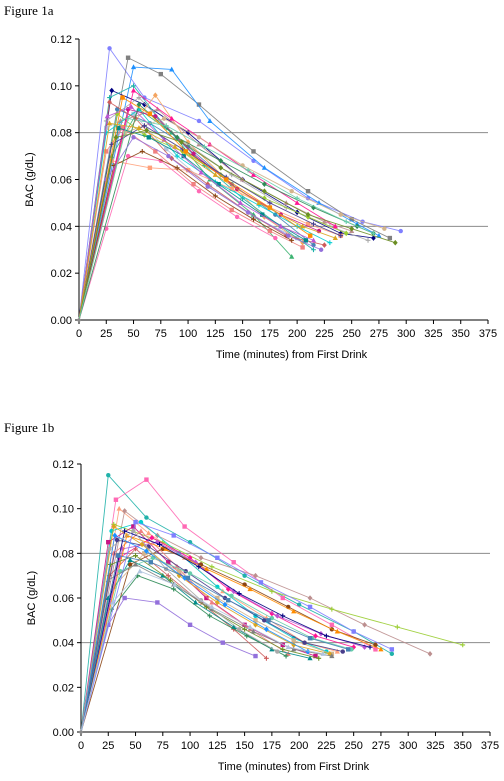 The height and width of the screenshot is (781, 504). Describe the element at coordinates (81, 746) in the screenshot. I see `chart-1b-x-tick-label: 0` at that location.